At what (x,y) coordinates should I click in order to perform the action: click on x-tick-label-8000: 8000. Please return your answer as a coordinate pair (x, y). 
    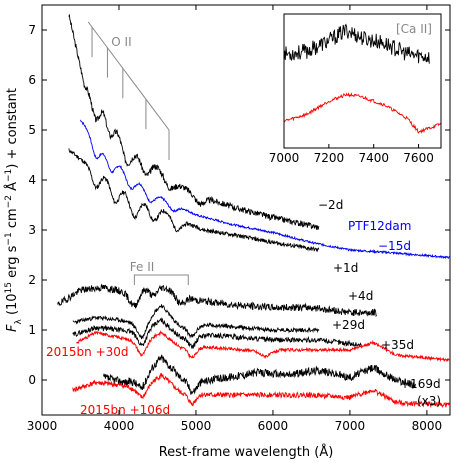
    Looking at the image, I should click on (427, 426).